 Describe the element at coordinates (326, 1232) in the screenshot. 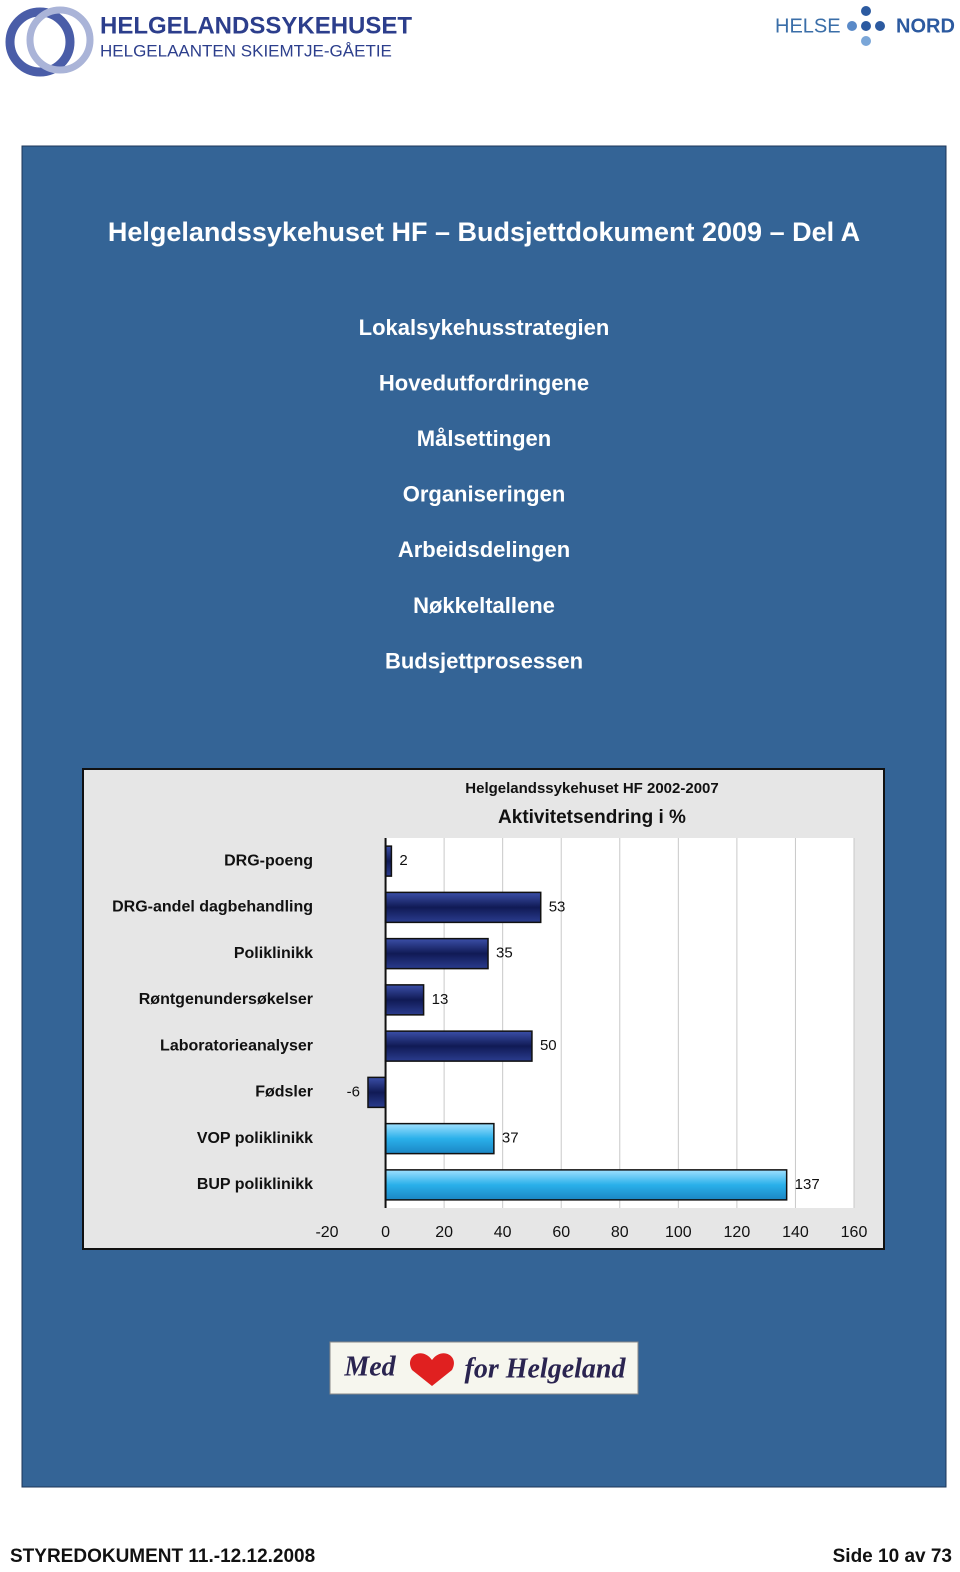

I see `x-tick-label: -20` at that location.